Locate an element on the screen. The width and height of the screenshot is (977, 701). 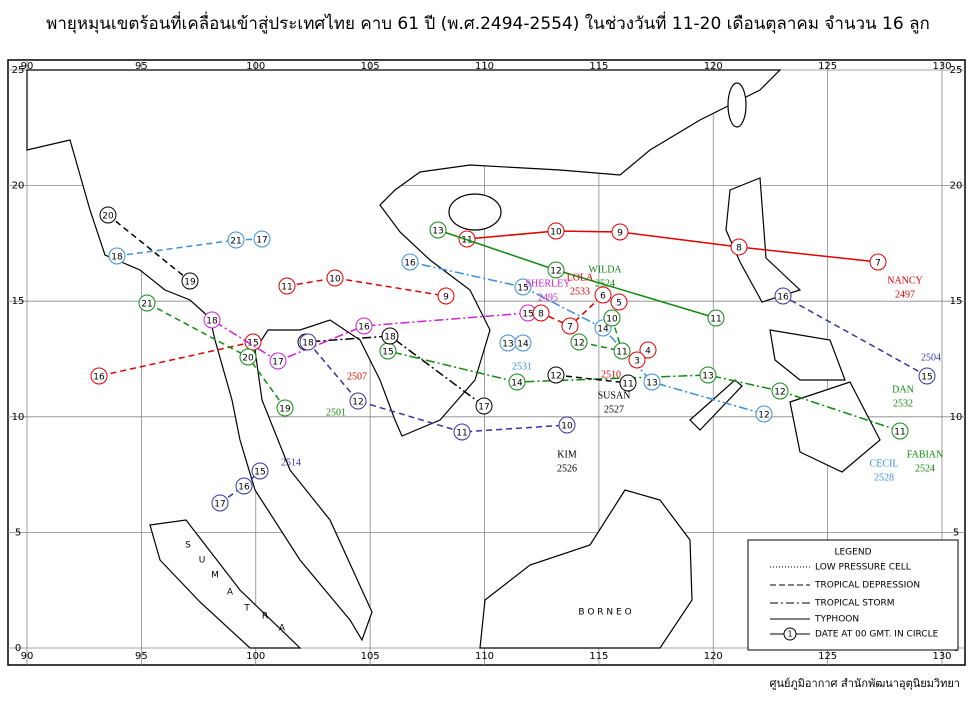
storm-year: 2524 is located at coordinates (605, 283).